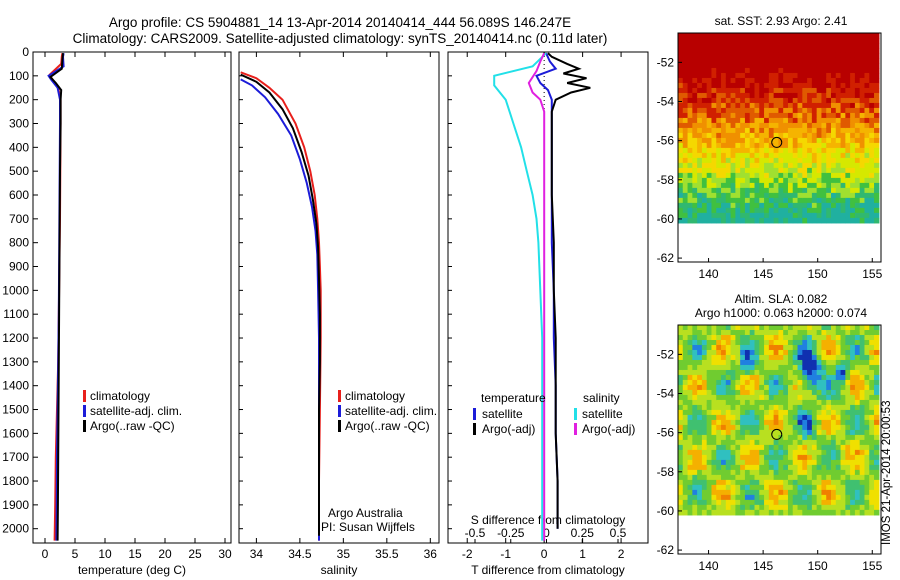  Describe the element at coordinates (781, 21) in the screenshot. I see `map-title: sat. SST: 2.93 Argo: 2.41` at that location.